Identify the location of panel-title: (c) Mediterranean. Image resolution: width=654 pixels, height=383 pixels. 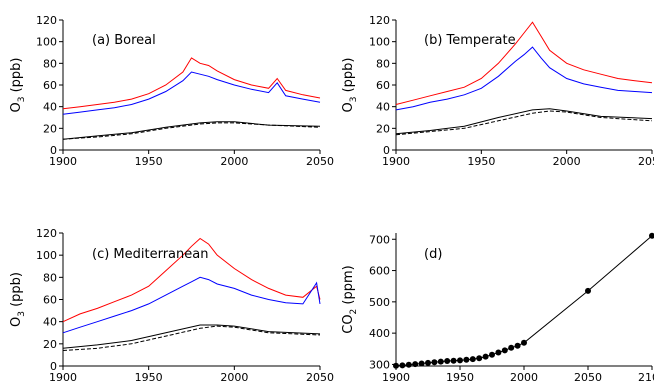
(150, 254).